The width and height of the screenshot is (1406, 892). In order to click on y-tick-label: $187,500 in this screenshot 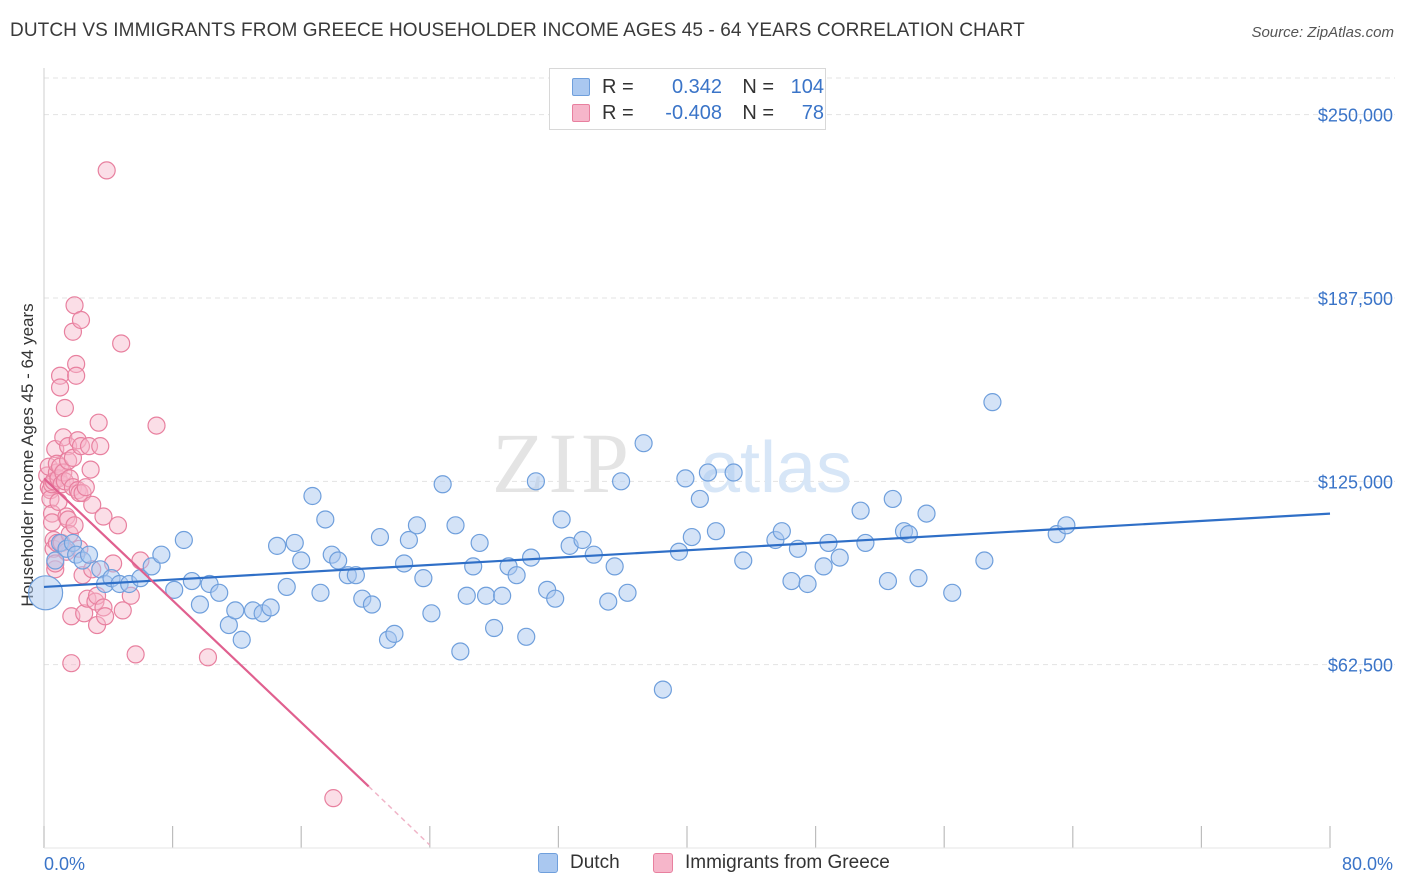, I will do `click(1355, 299)`.